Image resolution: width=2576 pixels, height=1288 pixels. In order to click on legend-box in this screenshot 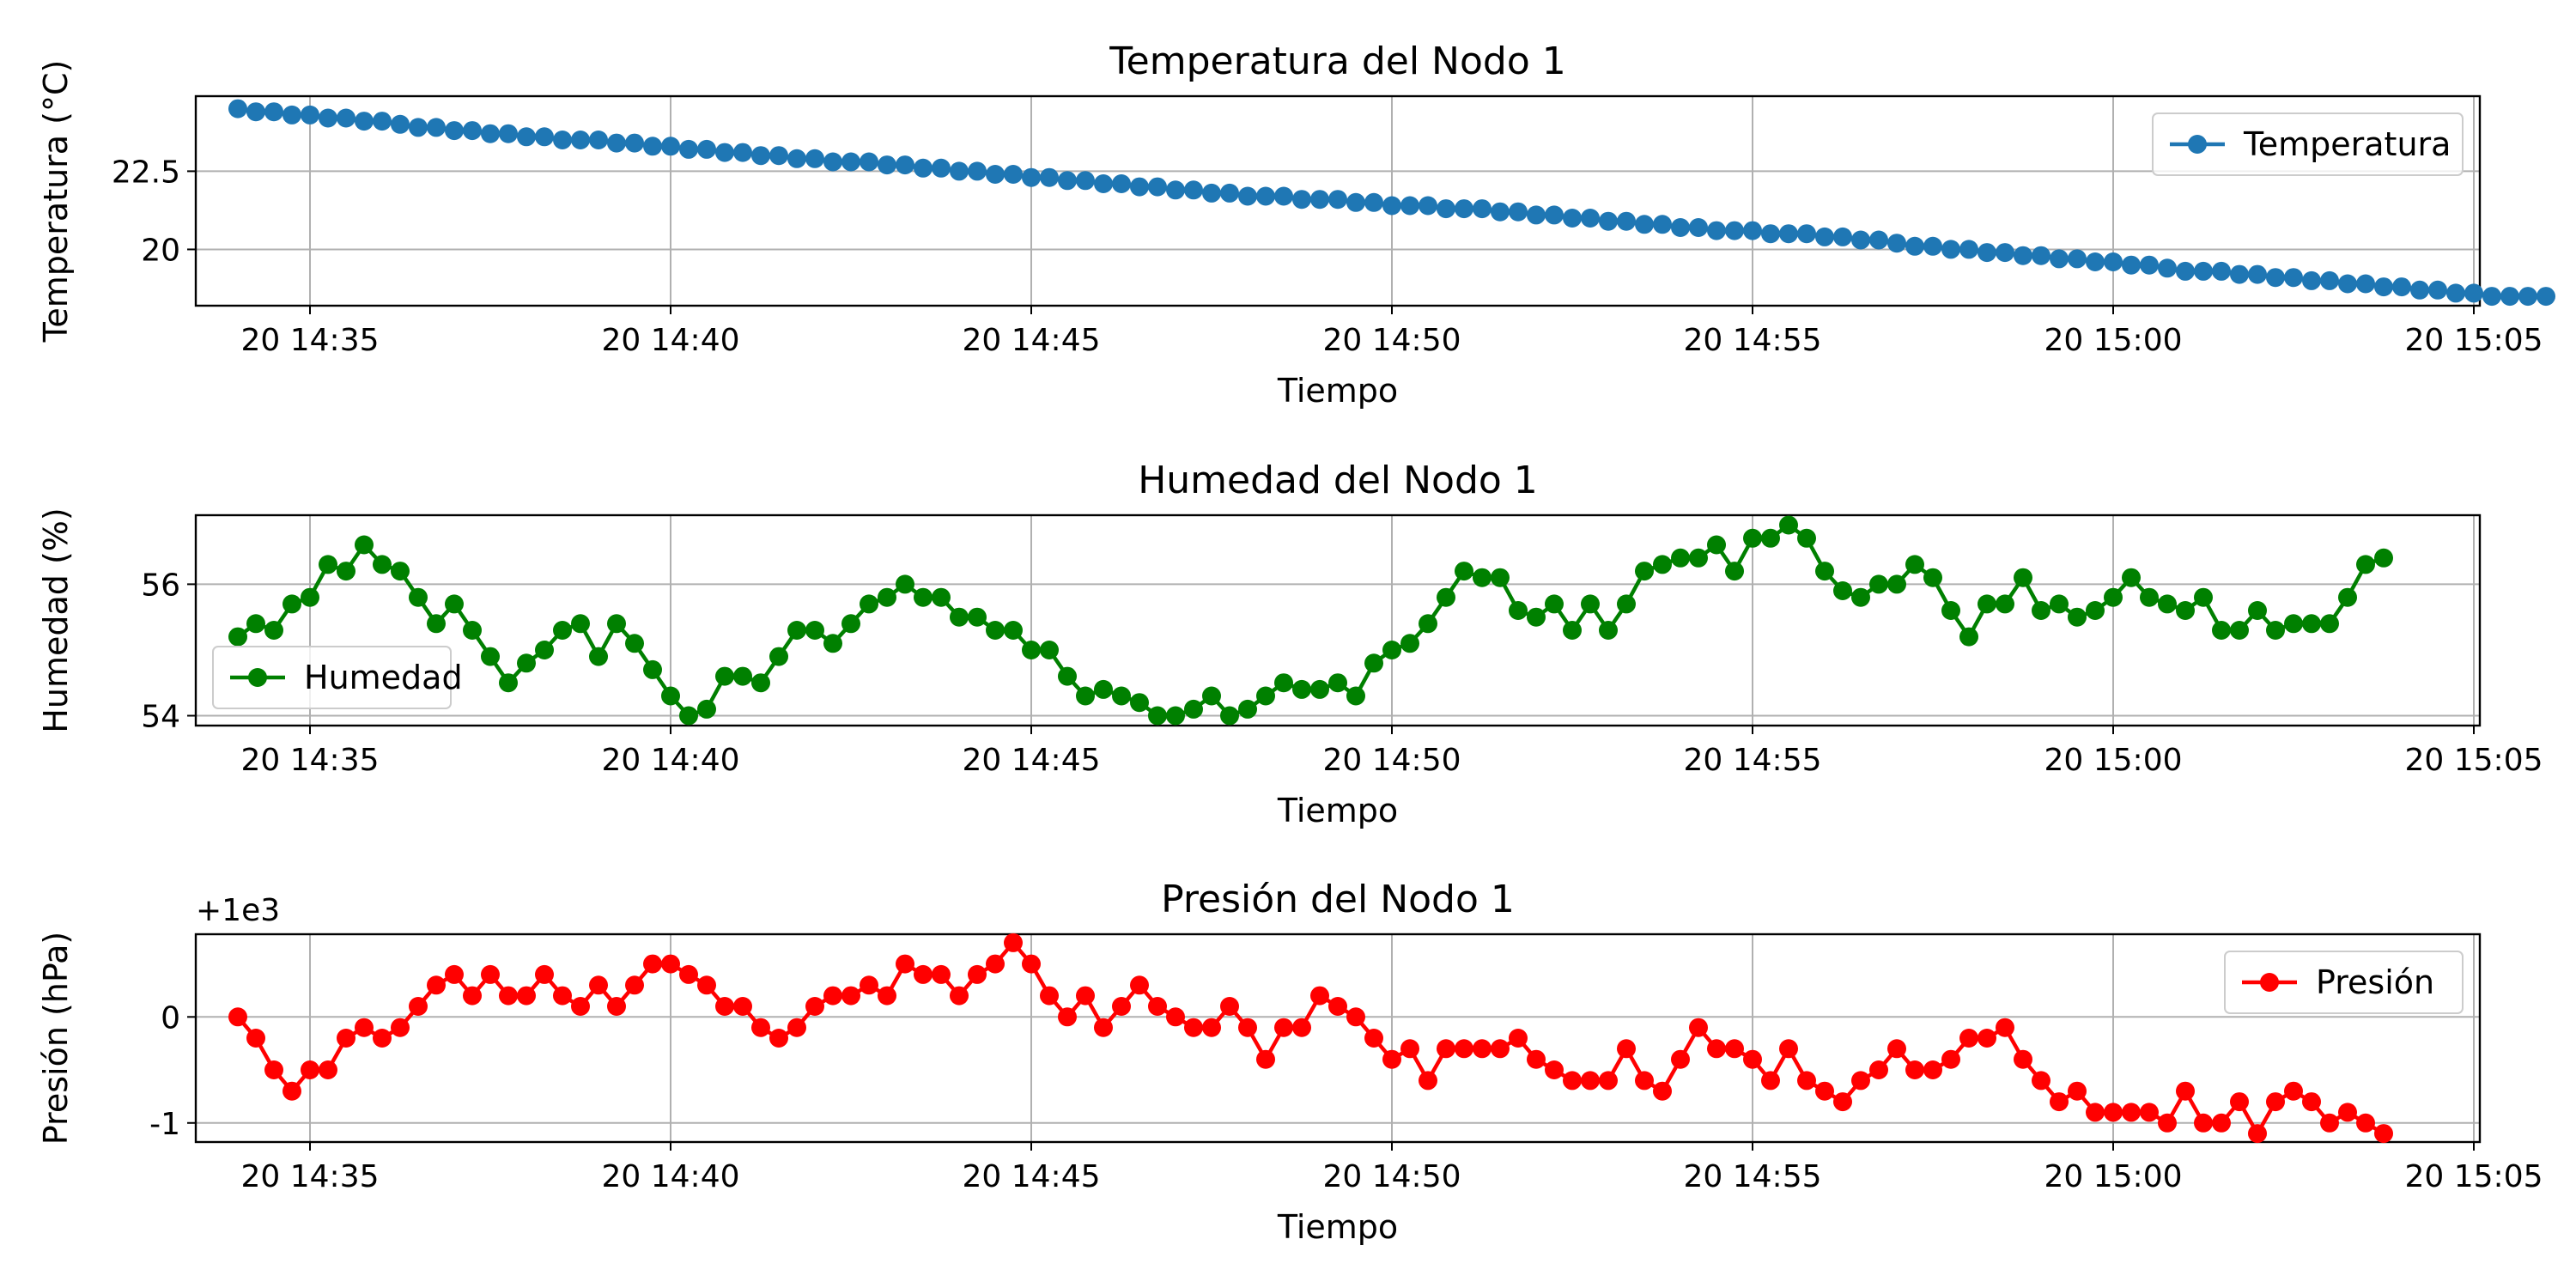, I will do `click(332, 678)`.